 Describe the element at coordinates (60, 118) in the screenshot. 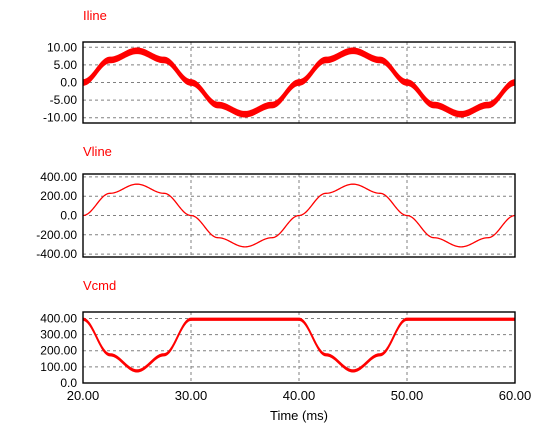

I see `iline-y-tick-label: -10.00` at that location.